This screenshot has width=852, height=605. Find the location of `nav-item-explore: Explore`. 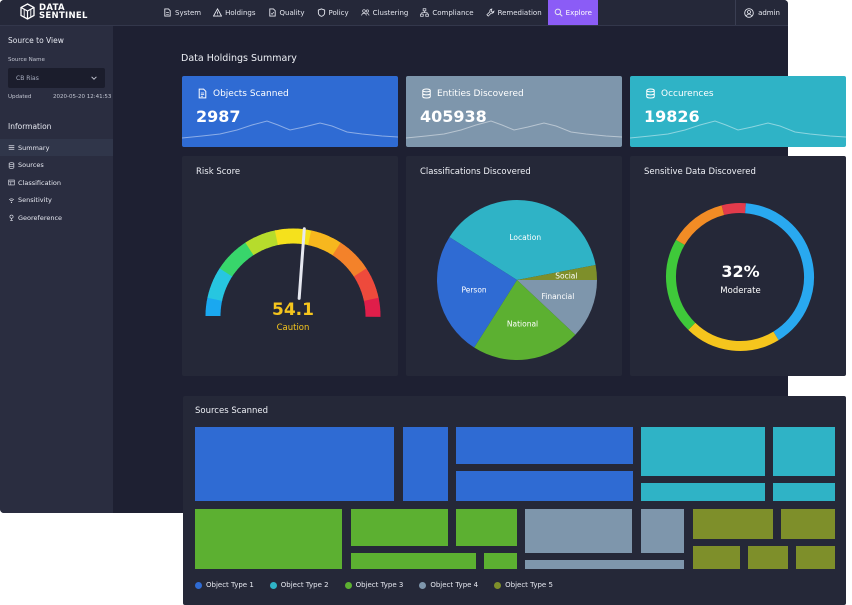

nav-item-explore: Explore is located at coordinates (572, 12).